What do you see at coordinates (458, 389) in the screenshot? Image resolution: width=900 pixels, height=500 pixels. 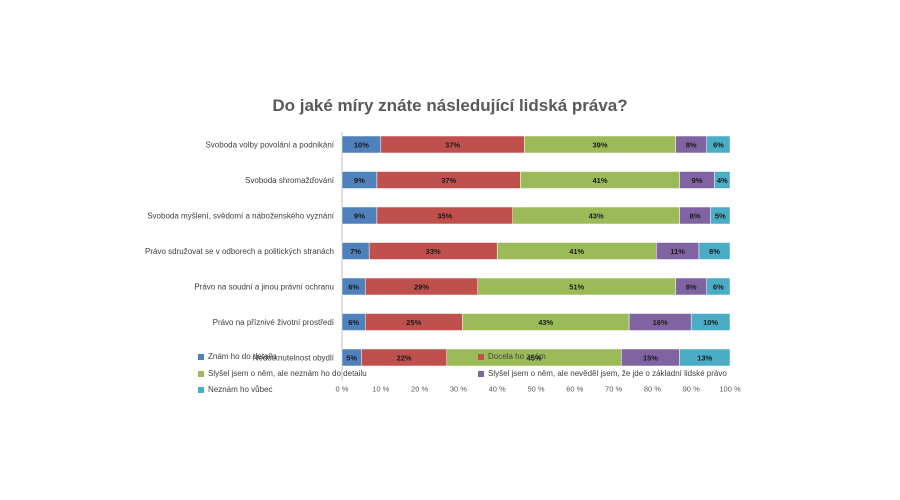 I see `x-tick-label: 30 %` at bounding box center [458, 389].